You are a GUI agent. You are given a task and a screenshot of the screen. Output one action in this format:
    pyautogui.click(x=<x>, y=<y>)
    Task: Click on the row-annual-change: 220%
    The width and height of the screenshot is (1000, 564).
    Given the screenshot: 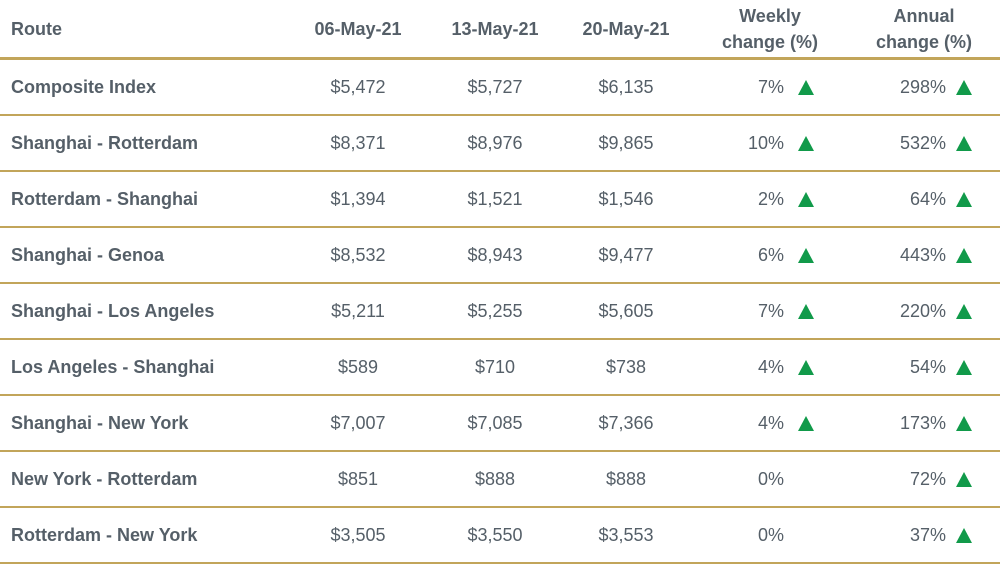 What is the action you would take?
    pyautogui.click(x=922, y=310)
    